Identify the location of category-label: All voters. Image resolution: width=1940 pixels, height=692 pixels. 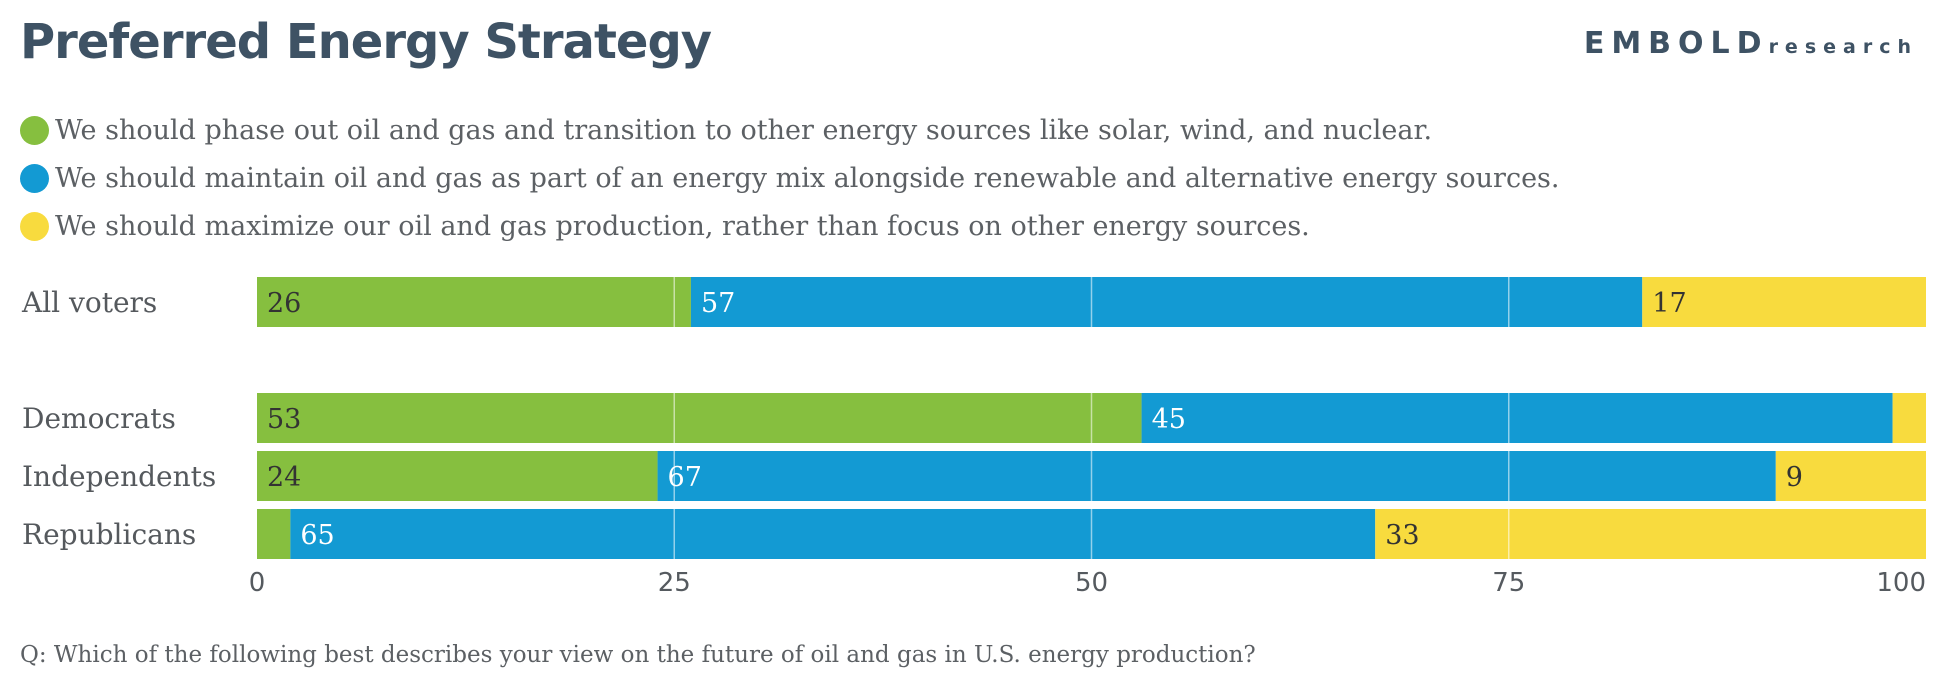
(89, 302).